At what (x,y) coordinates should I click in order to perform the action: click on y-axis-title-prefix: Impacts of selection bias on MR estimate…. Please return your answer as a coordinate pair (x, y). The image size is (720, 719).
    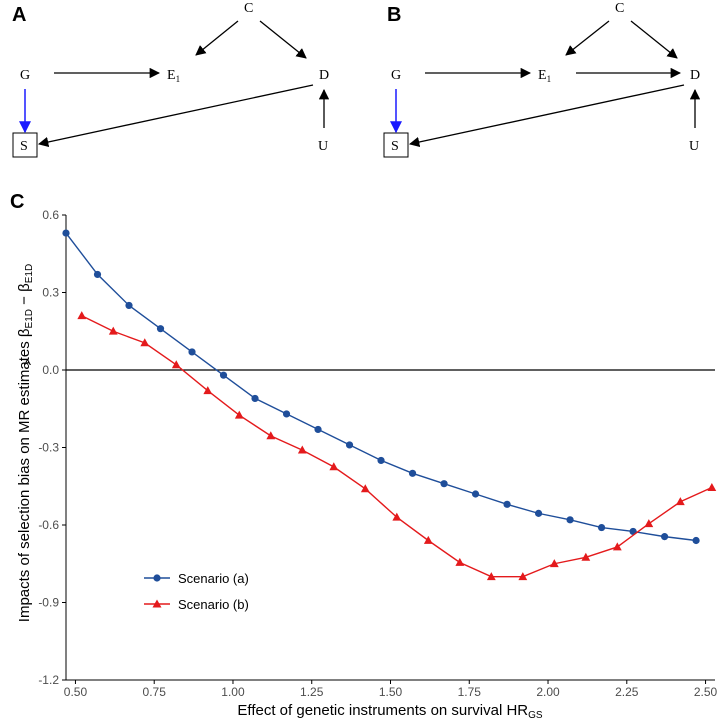
    Looking at the image, I should click on (24, 479).